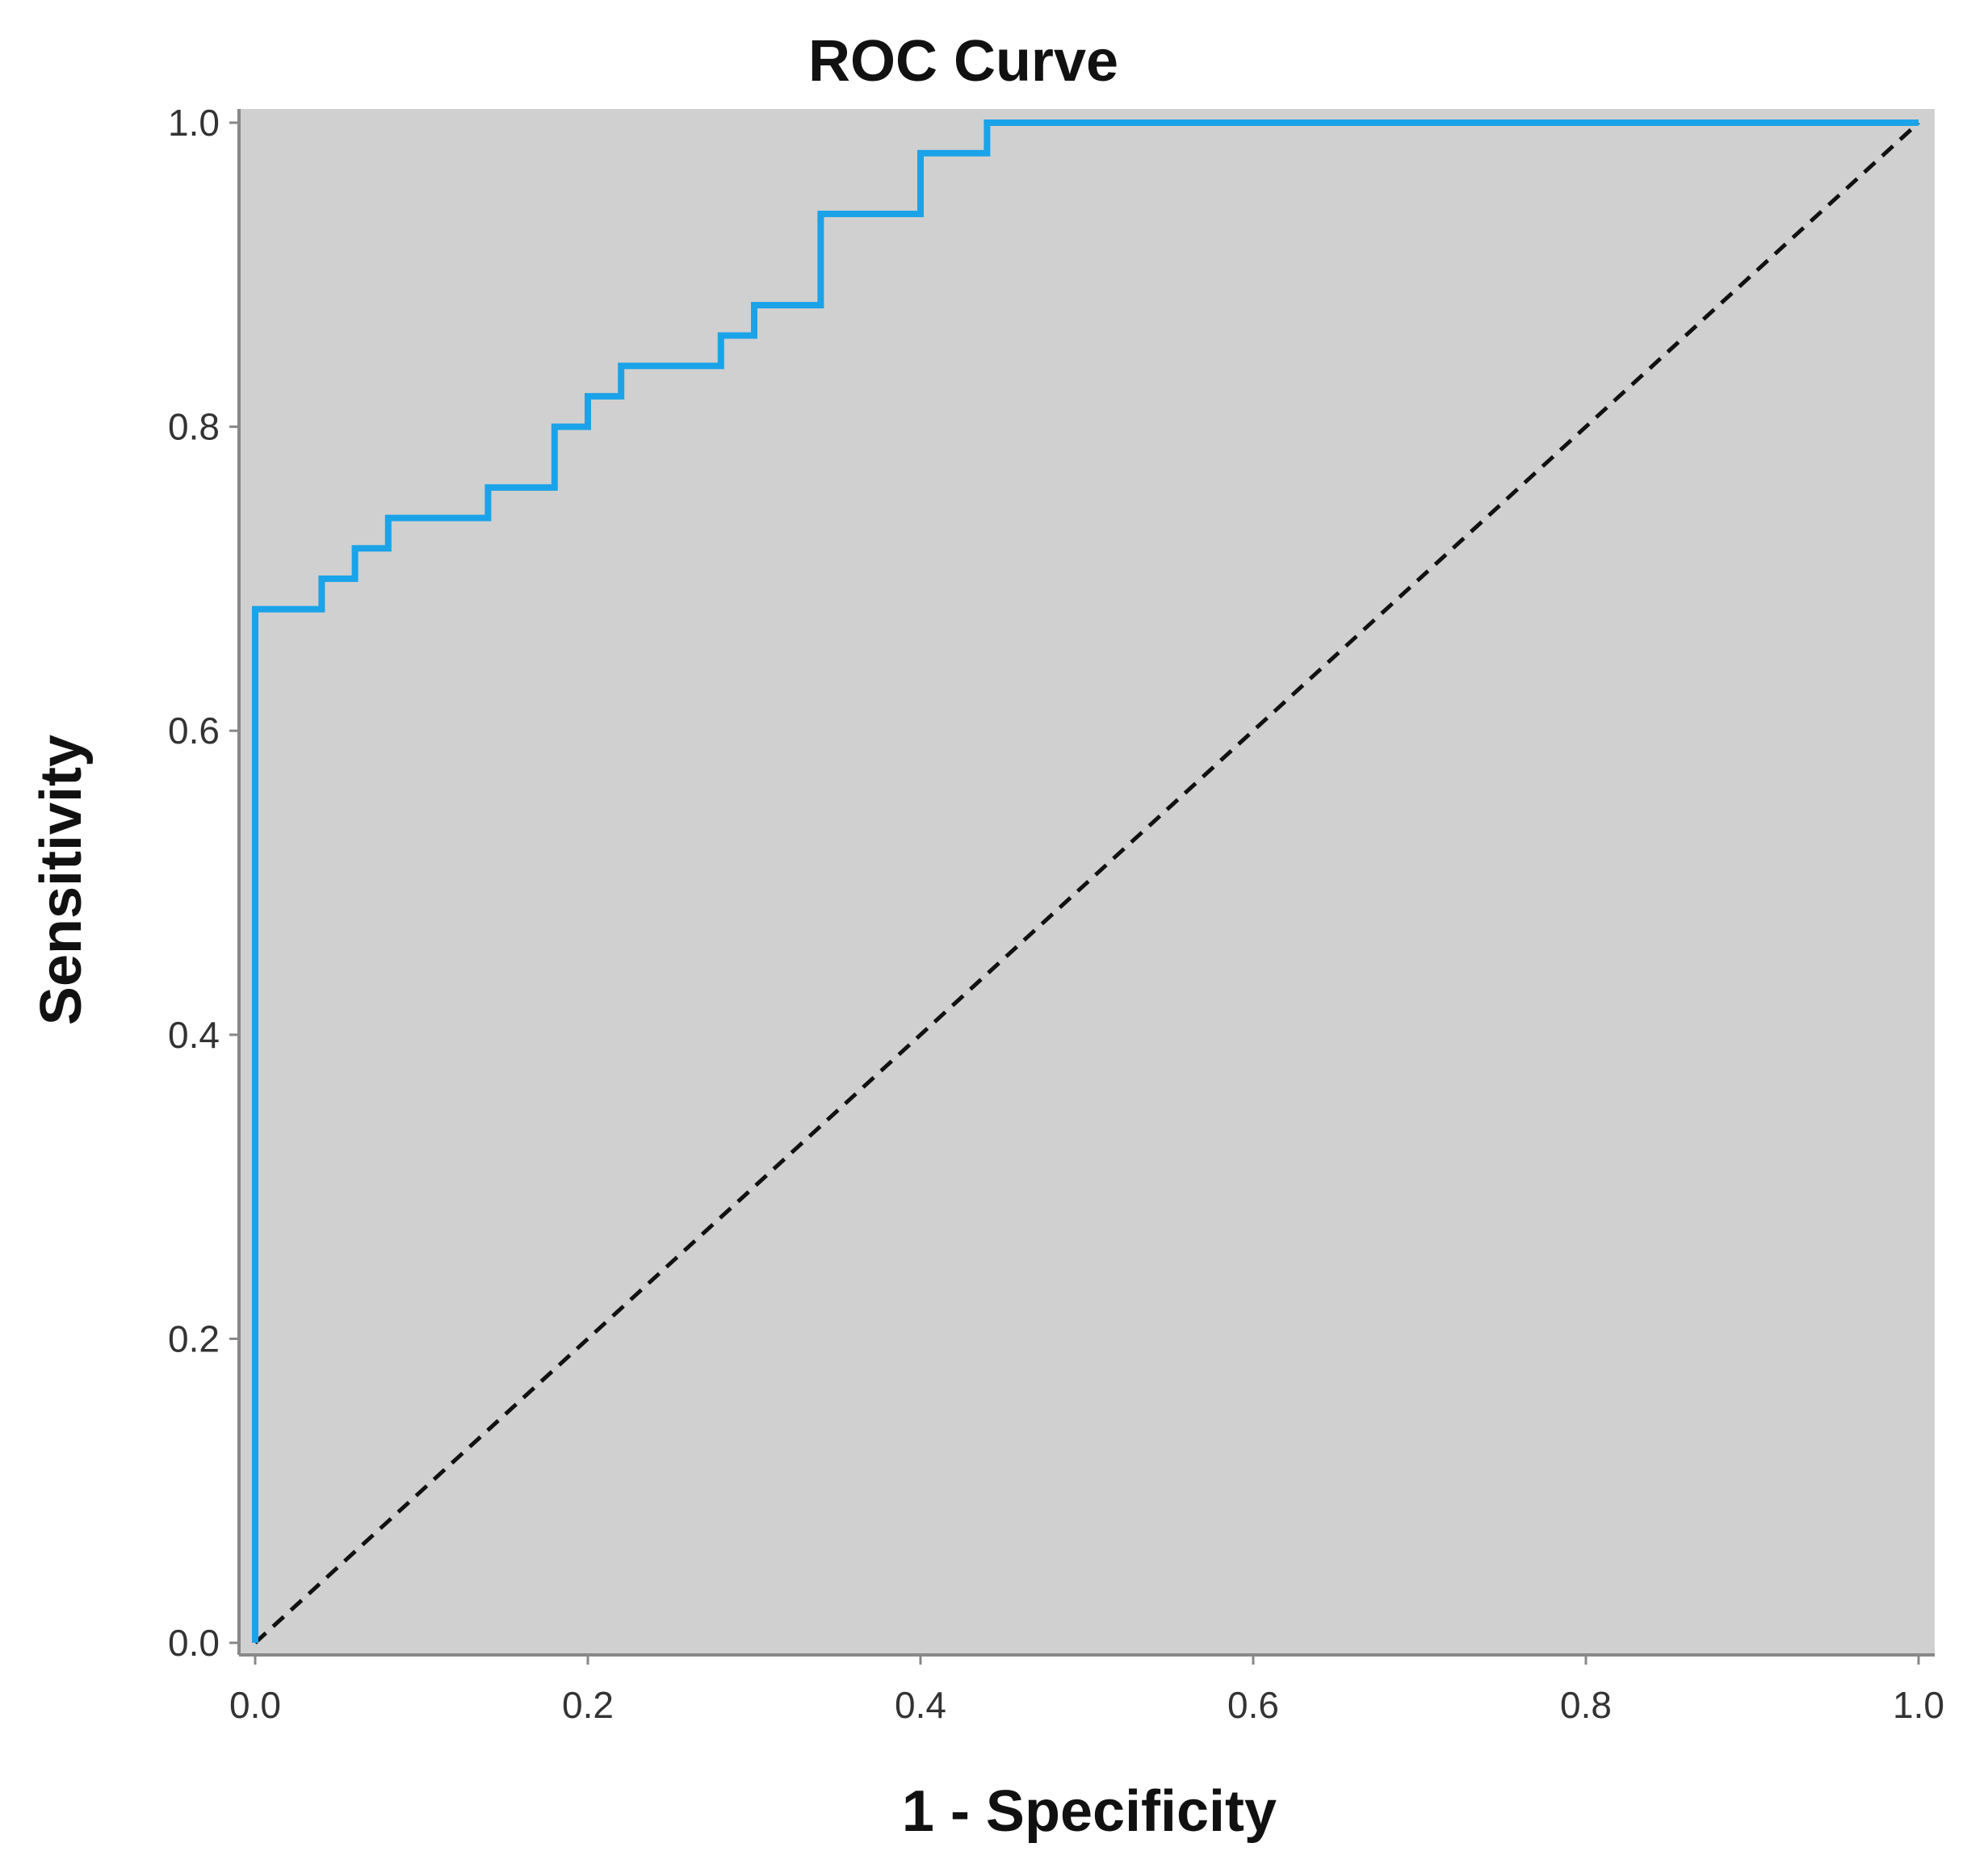 The width and height of the screenshot is (1988, 1864). I want to click on x-tick-label: 1.0, so click(1919, 1705).